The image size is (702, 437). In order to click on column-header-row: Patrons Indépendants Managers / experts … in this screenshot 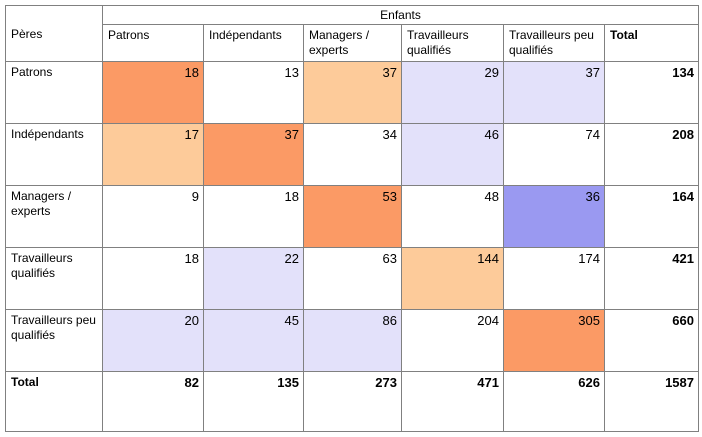, I will do `click(352, 43)`.